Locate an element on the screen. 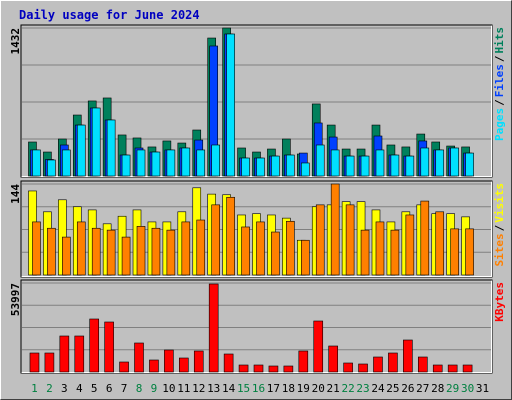  x-tick-label: 27 is located at coordinates (422, 388).